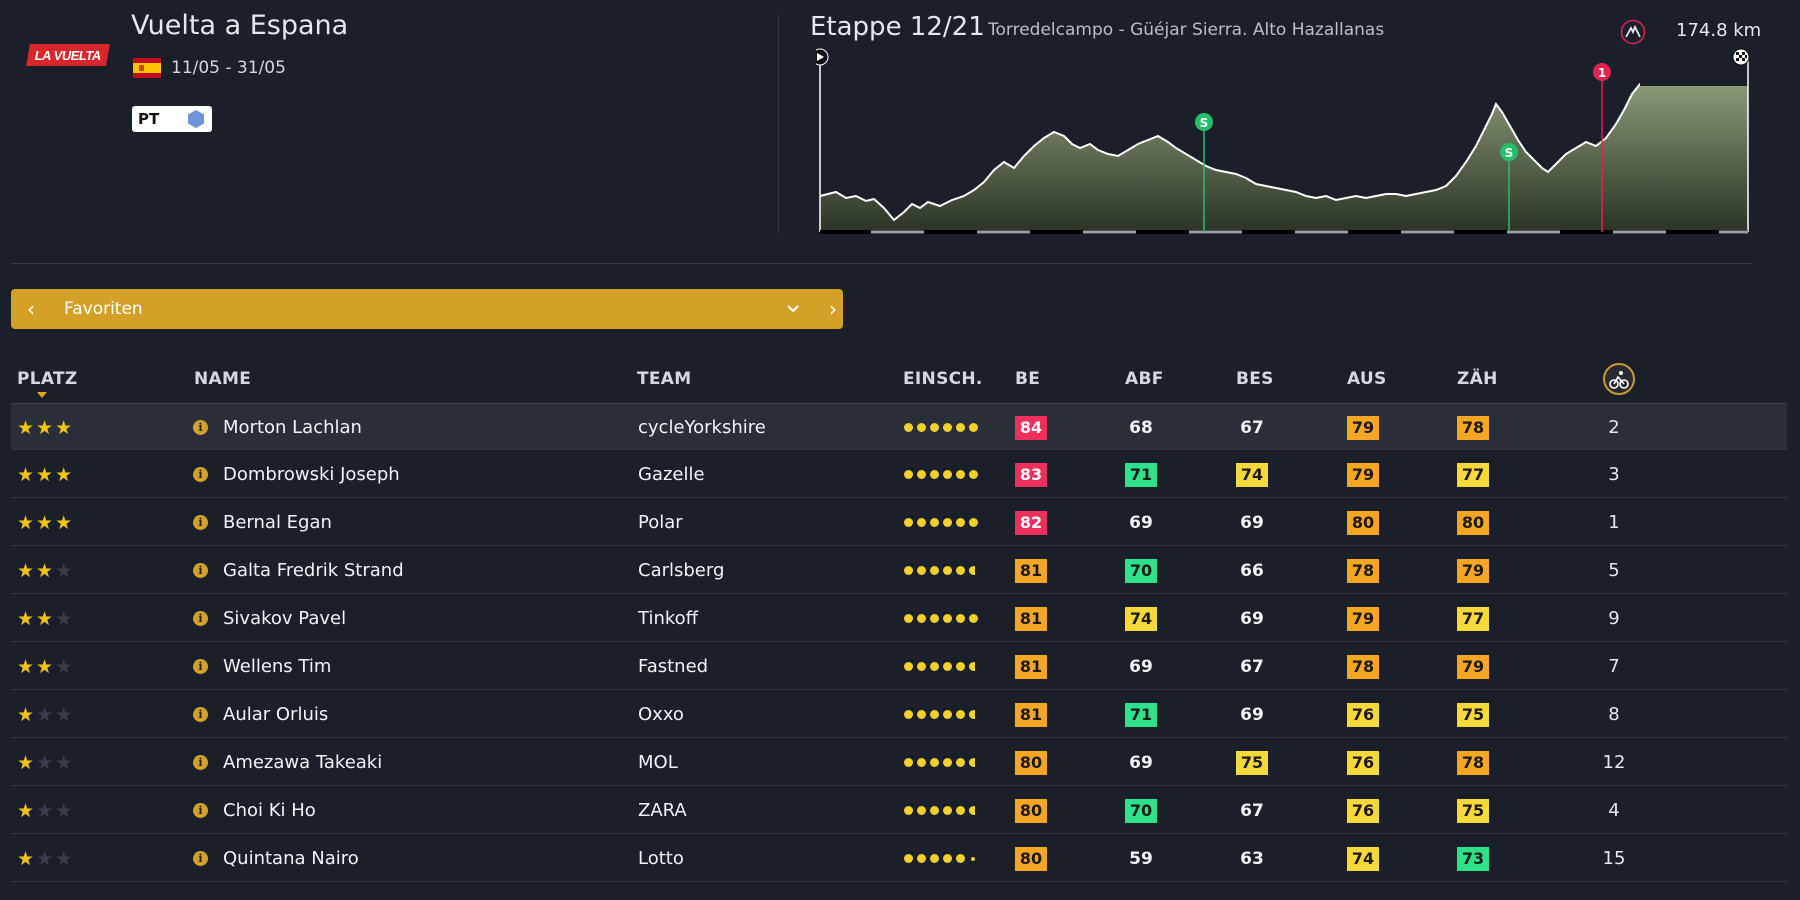 The image size is (1800, 900). What do you see at coordinates (899, 522) in the screenshot?
I see `table-row: ★ ★ ★ i Bernal Egan Polar 82 69 69 80 80 1` at bounding box center [899, 522].